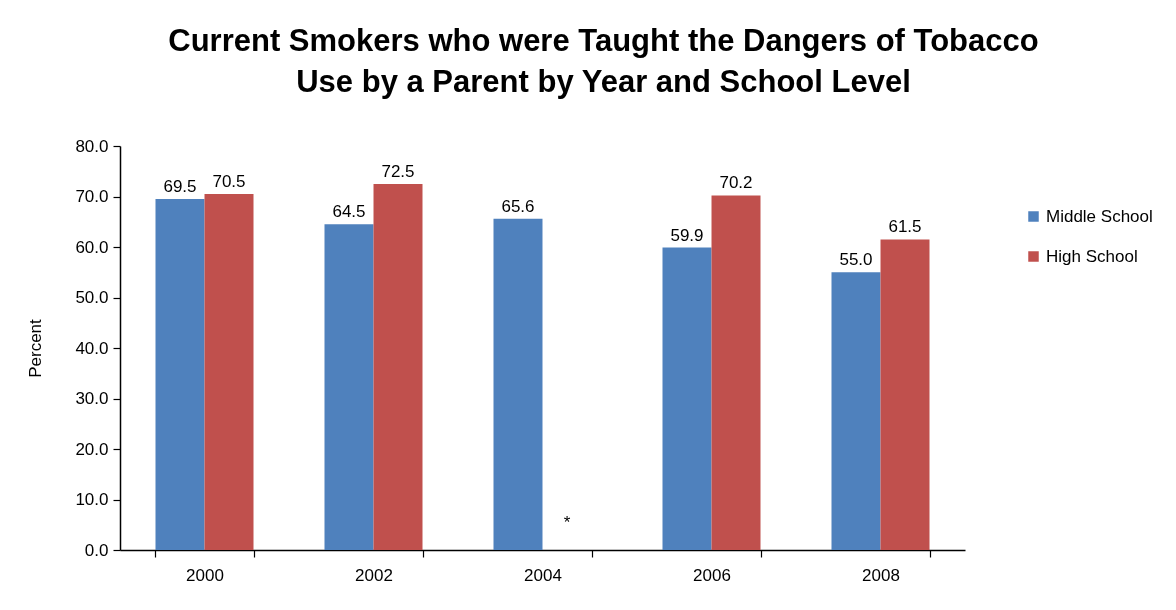 The height and width of the screenshot is (610, 1176). Describe the element at coordinates (736, 183) in the screenshot. I see `data-label: 70.2` at that location.